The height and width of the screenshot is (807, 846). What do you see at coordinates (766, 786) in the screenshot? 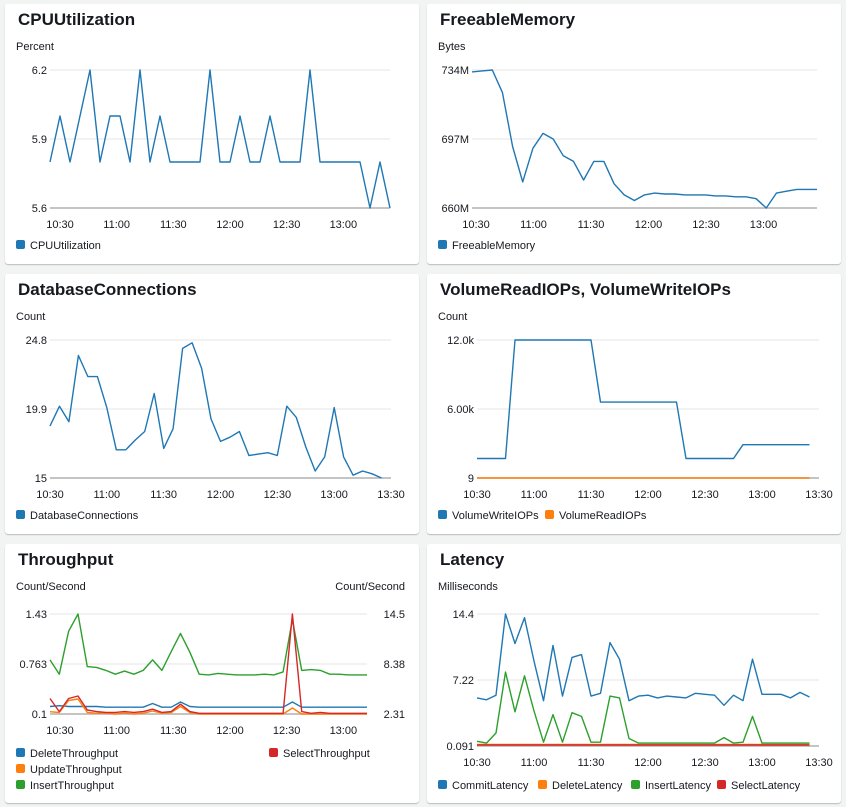
I see `legend-label: SelectLatency` at bounding box center [766, 786].